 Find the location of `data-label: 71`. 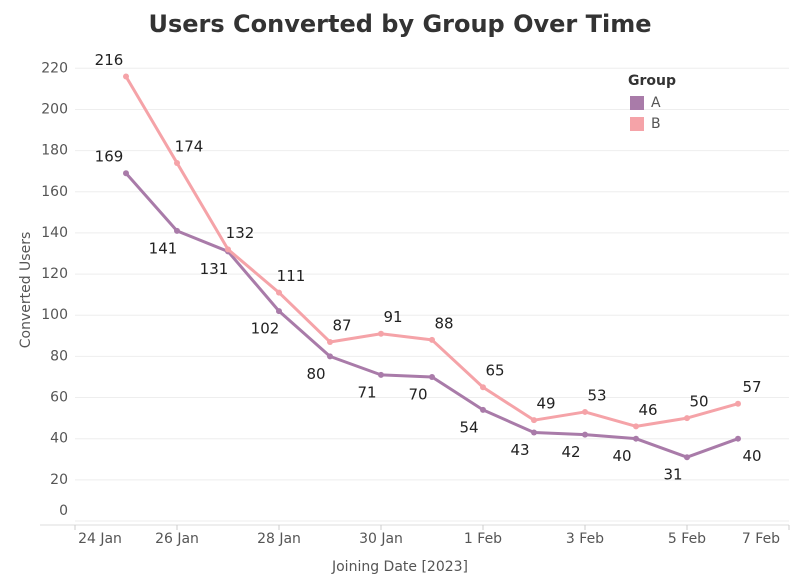

data-label: 71 is located at coordinates (366, 392).